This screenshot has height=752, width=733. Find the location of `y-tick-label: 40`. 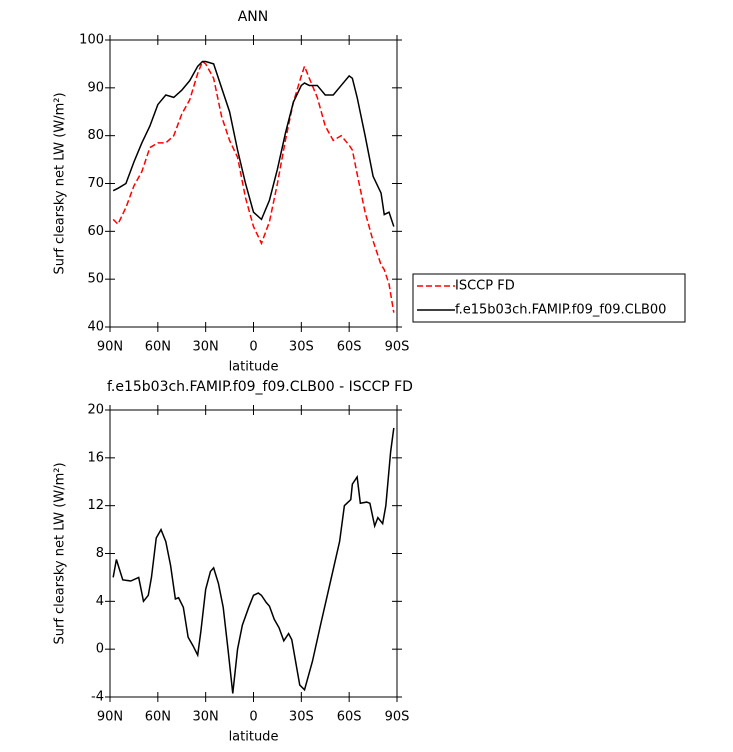

y-tick-label: 40 is located at coordinates (95, 327).